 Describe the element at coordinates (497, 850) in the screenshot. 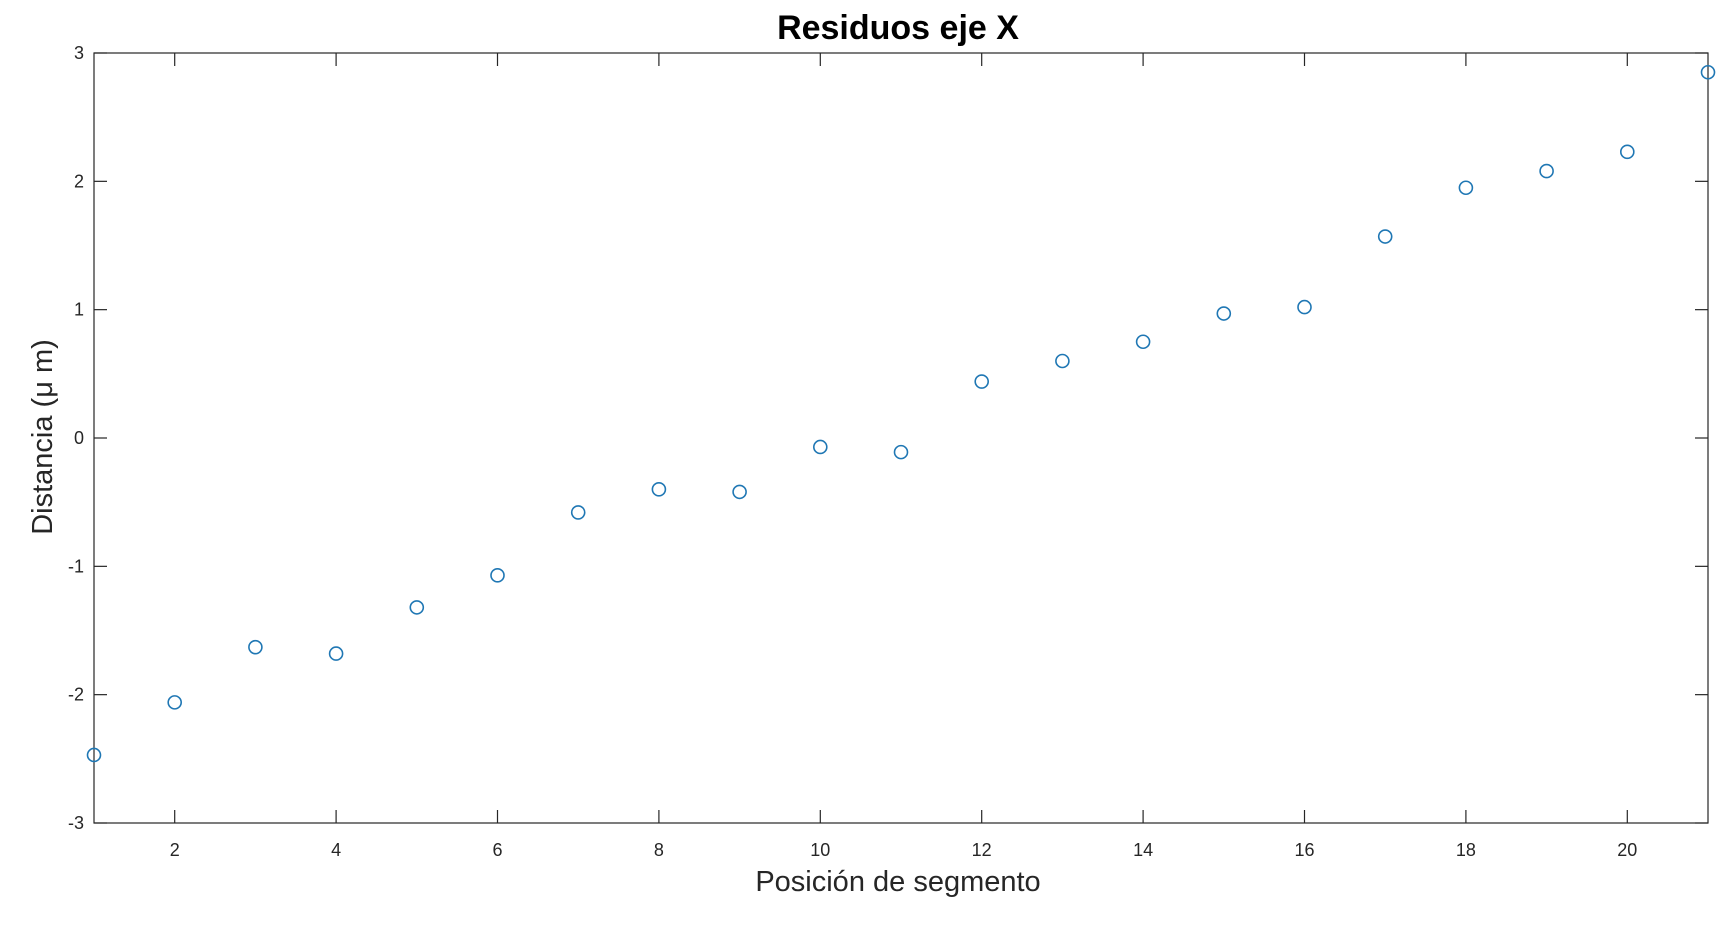

I see `x-tick-label: 6` at that location.